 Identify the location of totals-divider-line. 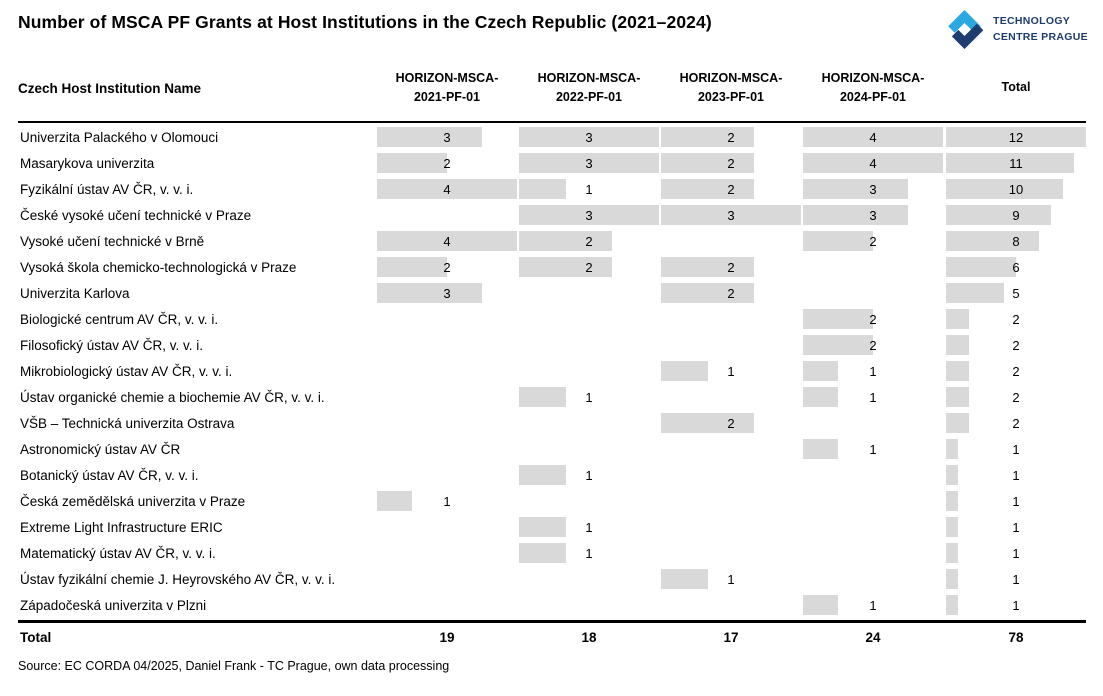
(552, 621).